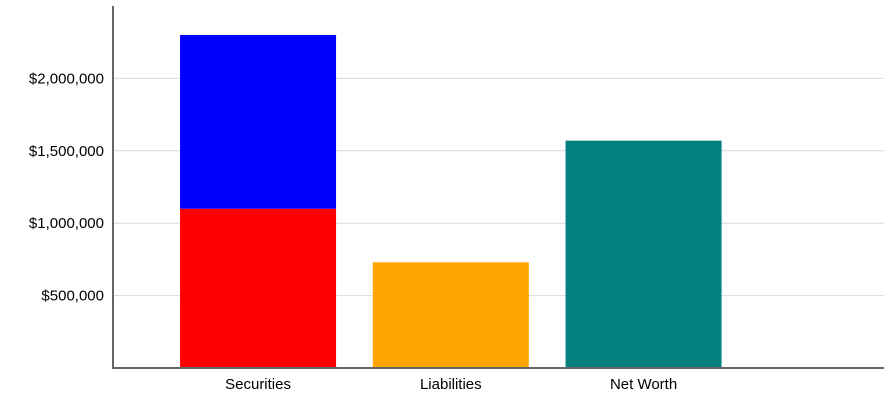  Describe the element at coordinates (66, 151) in the screenshot. I see `y-tick-label: $1,500,000` at that location.